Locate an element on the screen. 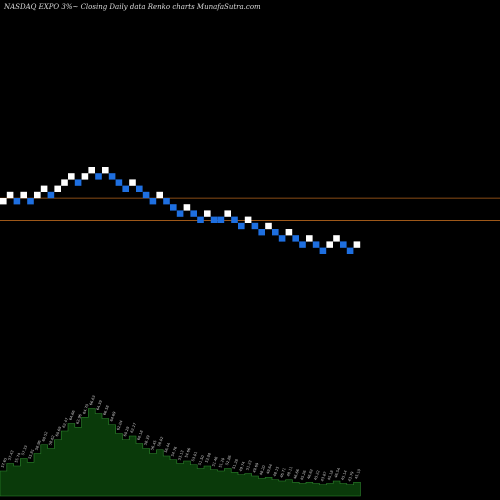 This screenshot has width=500, height=500. renko-bricks is located at coordinates (180, 210).